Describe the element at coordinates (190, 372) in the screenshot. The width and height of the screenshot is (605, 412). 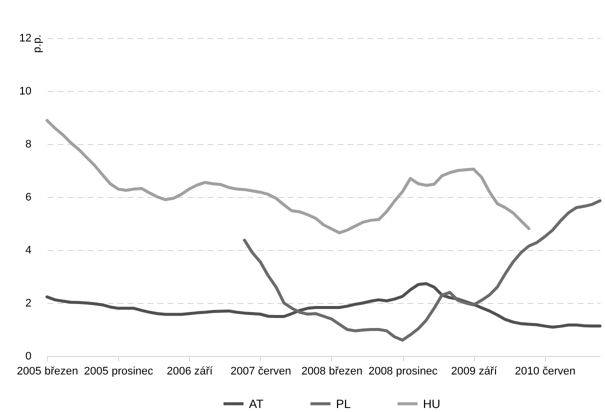
I see `x-tick-label: 2006 září` at that location.